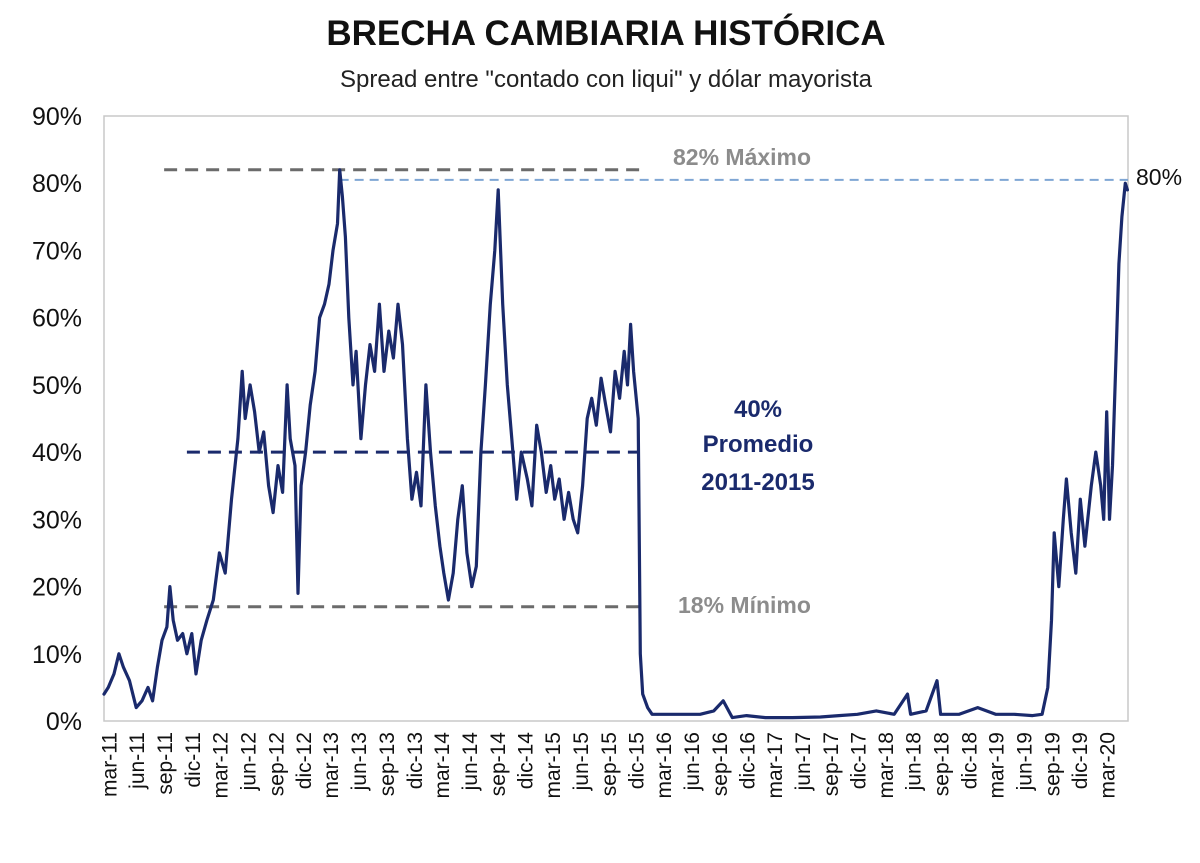  I want to click on x-tick-label: dic-14, so click(526, 761).